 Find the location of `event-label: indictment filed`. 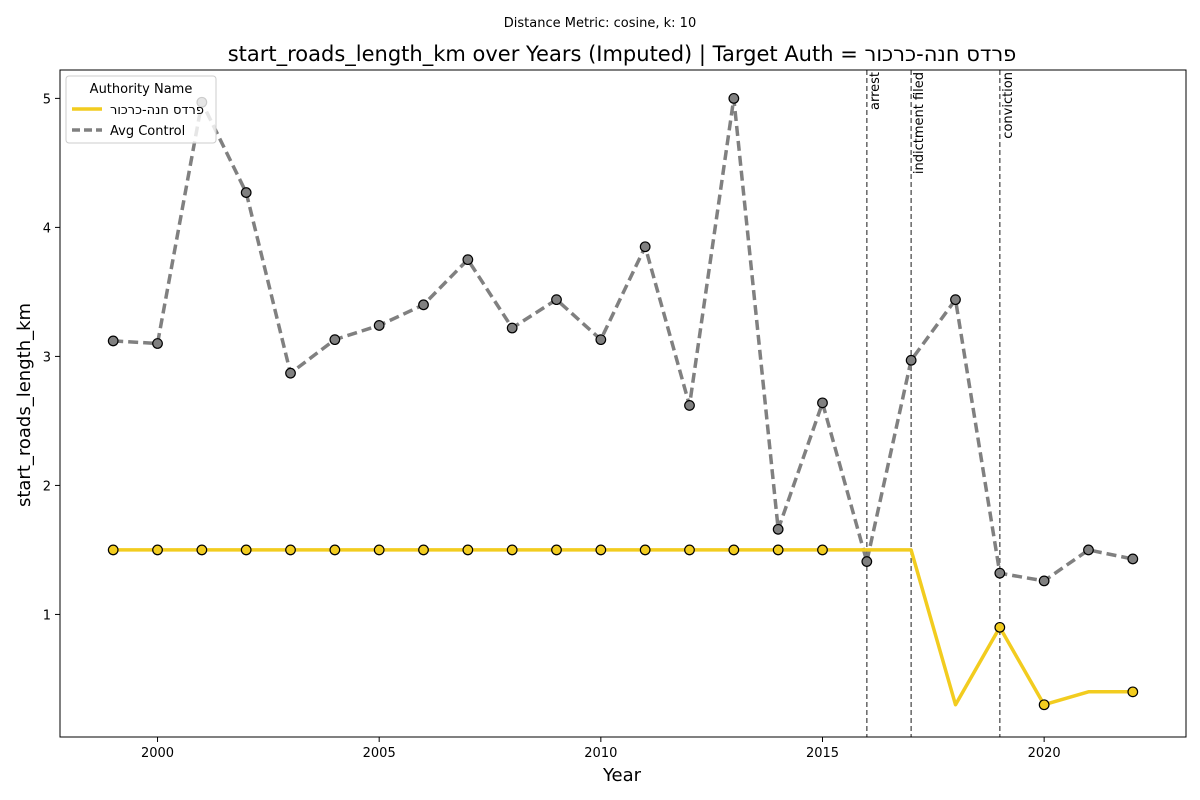

event-label: indictment filed is located at coordinates (919, 123).